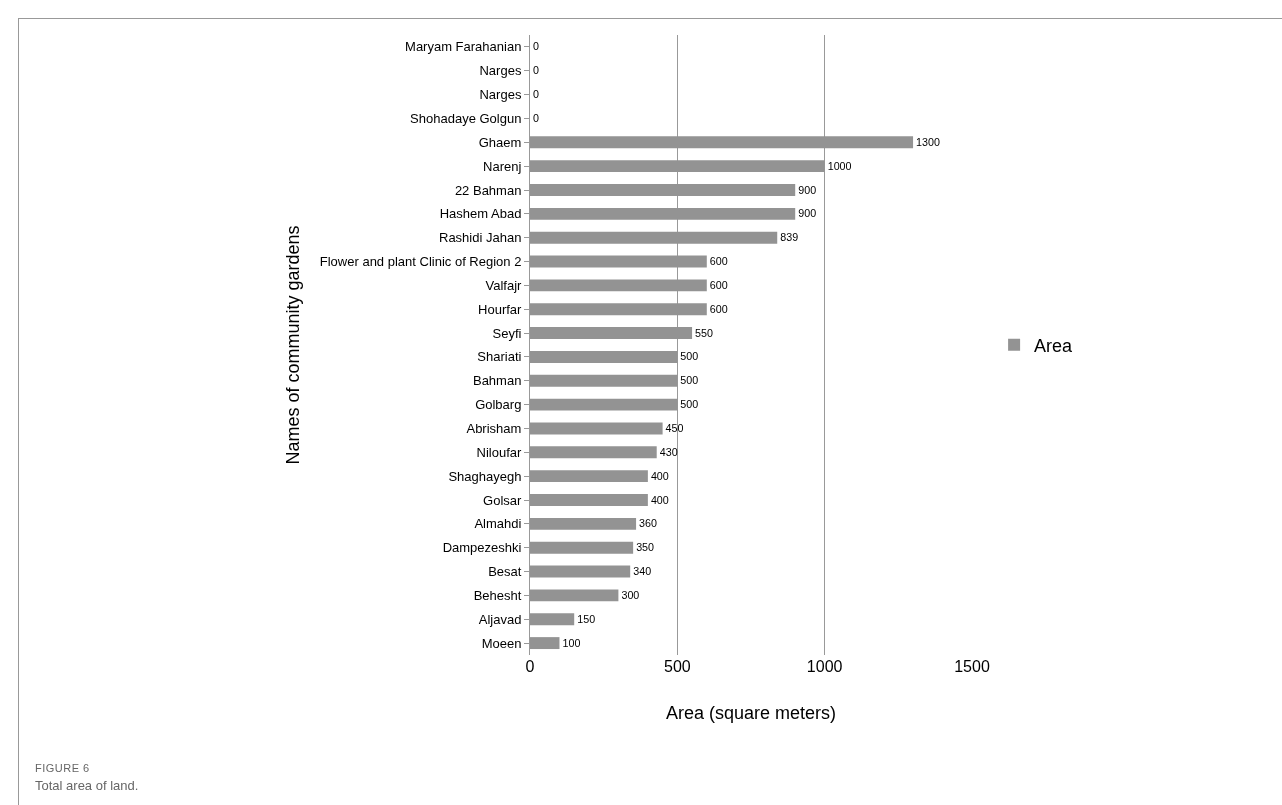  What do you see at coordinates (494, 429) in the screenshot?
I see `y-tick-label: Abrisham` at bounding box center [494, 429].